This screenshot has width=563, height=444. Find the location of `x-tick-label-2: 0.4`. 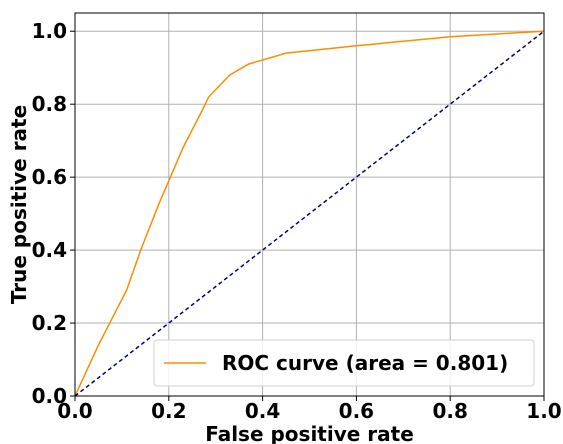

x-tick-label-2: 0.4 is located at coordinates (262, 411).